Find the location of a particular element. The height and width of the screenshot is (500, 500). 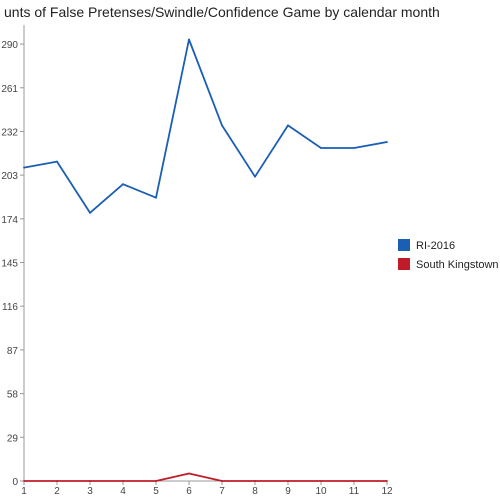

y-tick-label: 87 is located at coordinates (13, 351).